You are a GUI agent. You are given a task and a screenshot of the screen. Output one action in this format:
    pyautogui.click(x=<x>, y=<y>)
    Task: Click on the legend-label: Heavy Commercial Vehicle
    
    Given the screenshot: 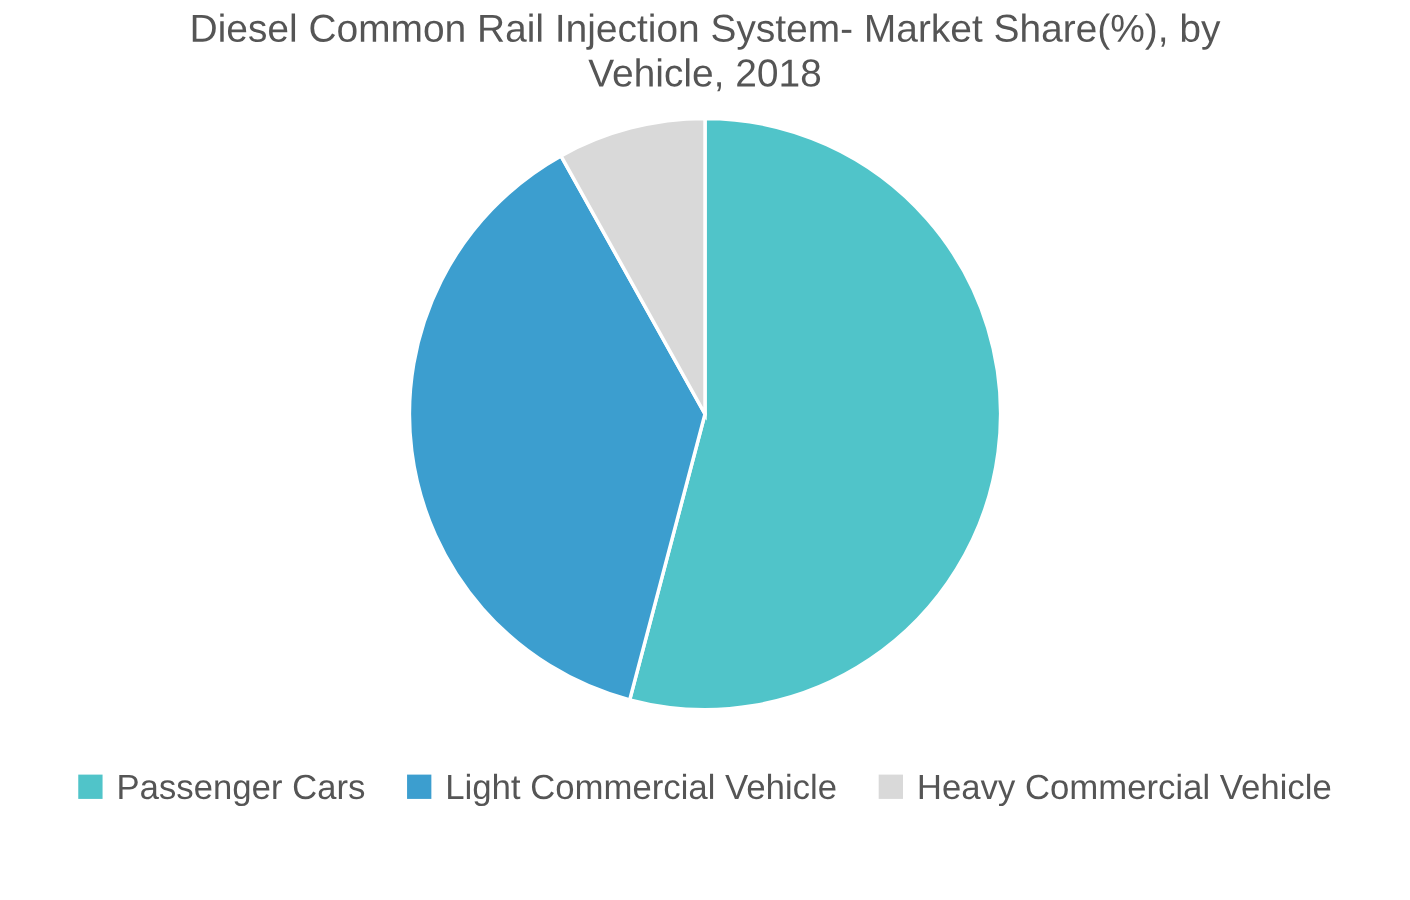 What is the action you would take?
    pyautogui.click(x=1125, y=790)
    